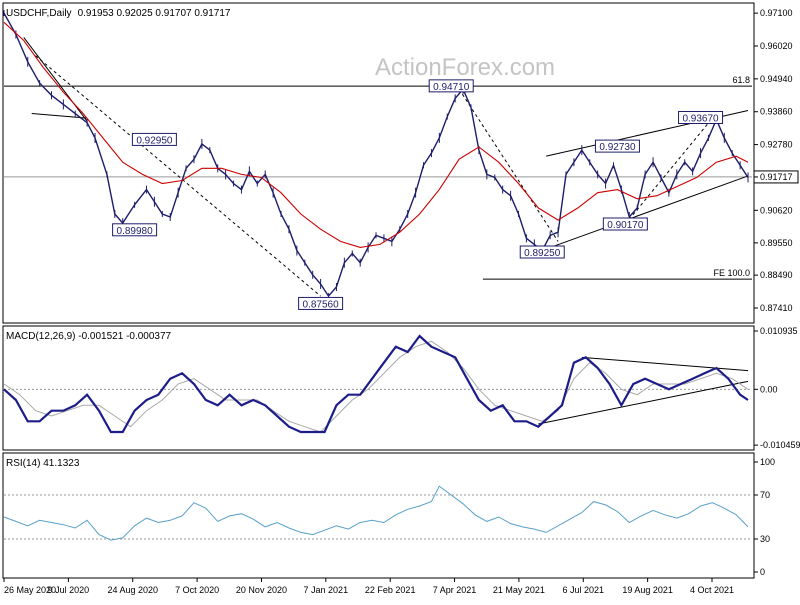 The height and width of the screenshot is (605, 800). I want to click on rsi-axis-label: 0, so click(762, 572).